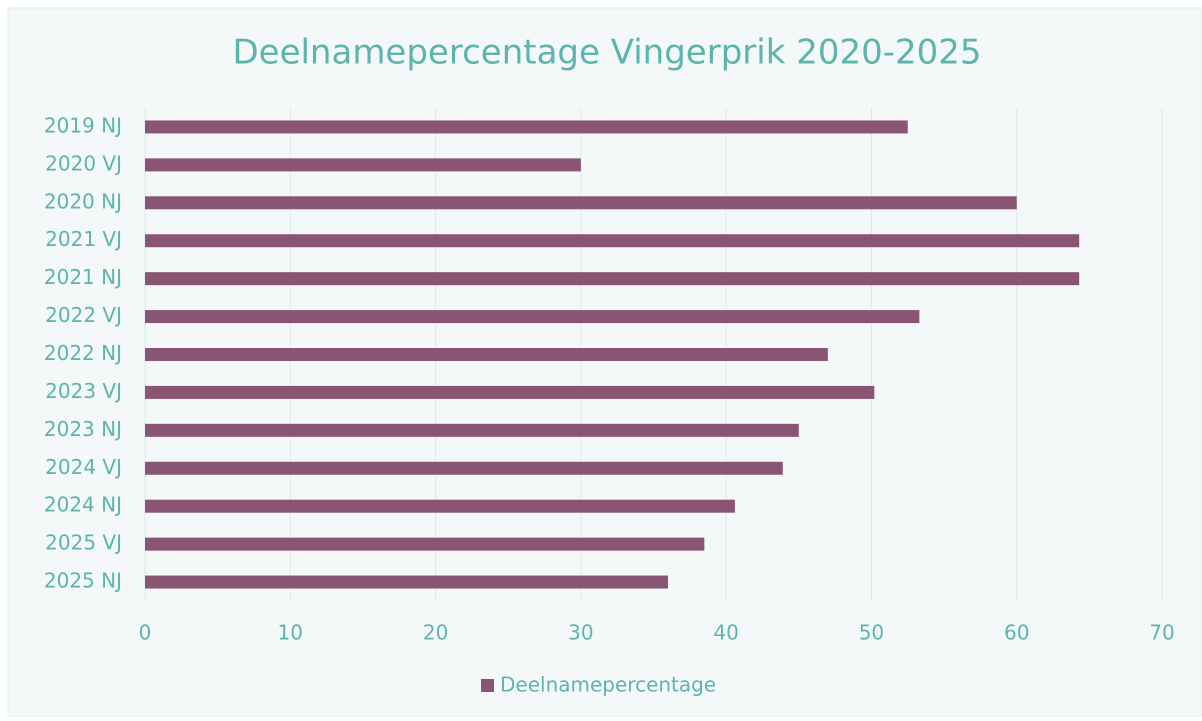 Image resolution: width=1202 pixels, height=721 pixels. I want to click on legend-label: Deelnamepercentage, so click(608, 685).